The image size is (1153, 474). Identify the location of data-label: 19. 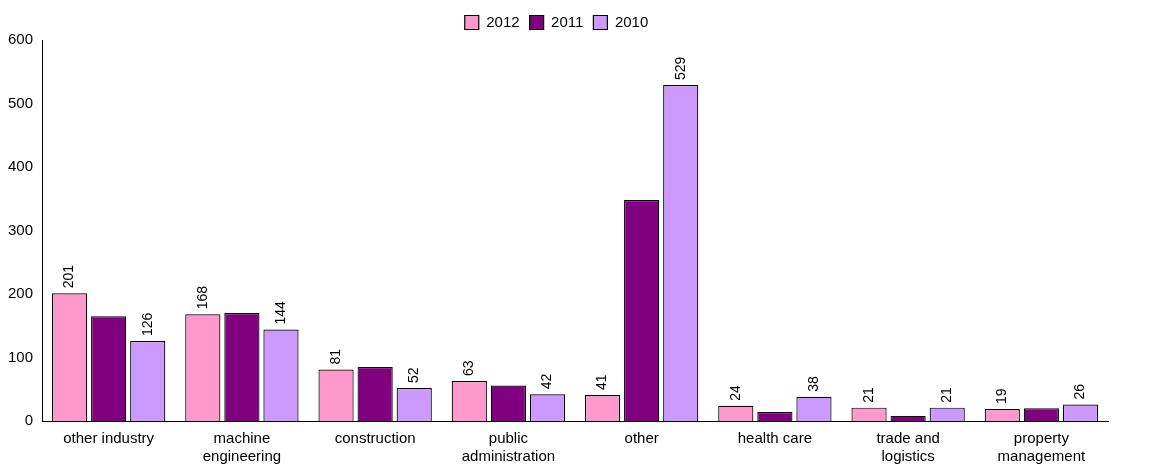
(1001, 396).